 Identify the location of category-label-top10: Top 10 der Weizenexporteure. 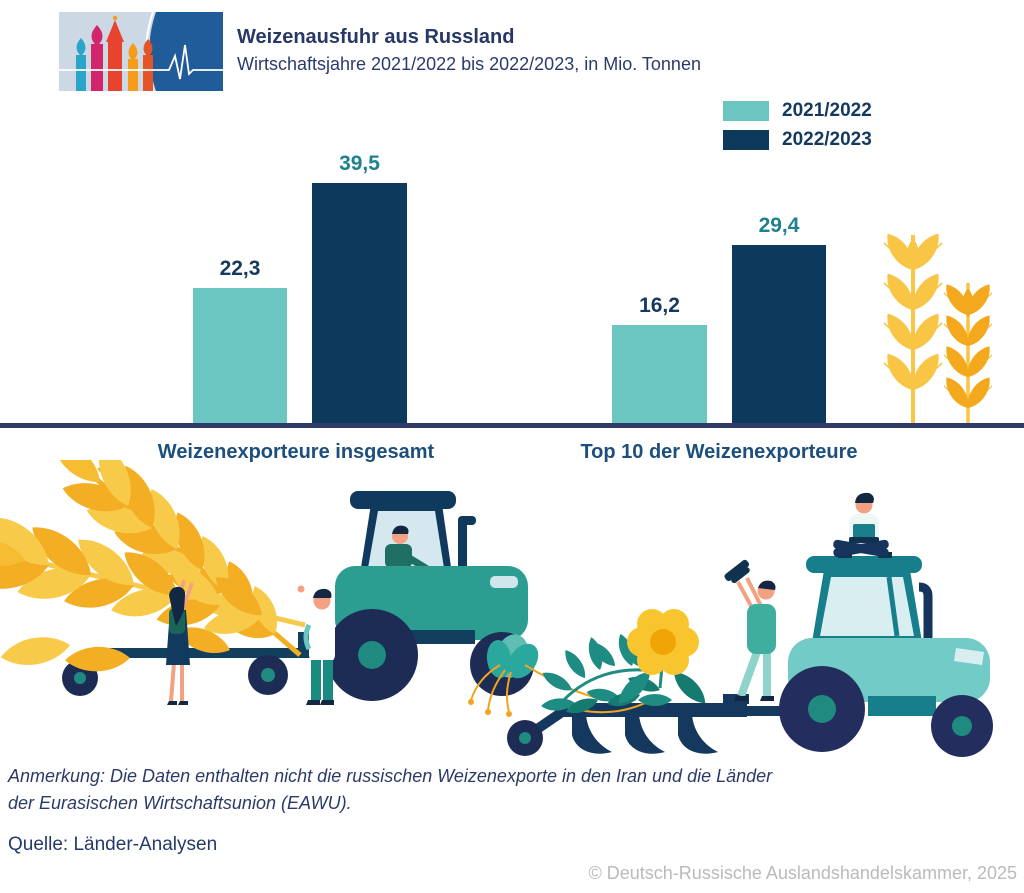
(719, 452).